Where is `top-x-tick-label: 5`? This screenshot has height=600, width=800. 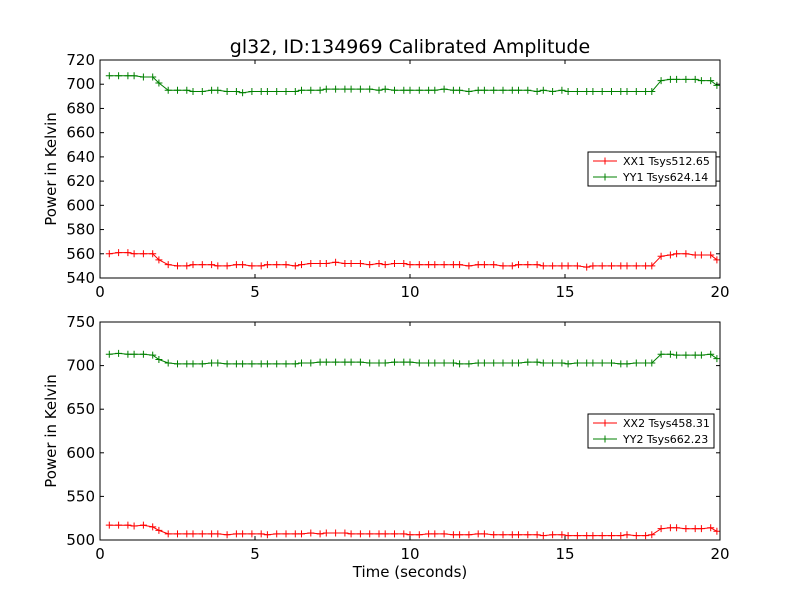
top-x-tick-label: 5 is located at coordinates (255, 292).